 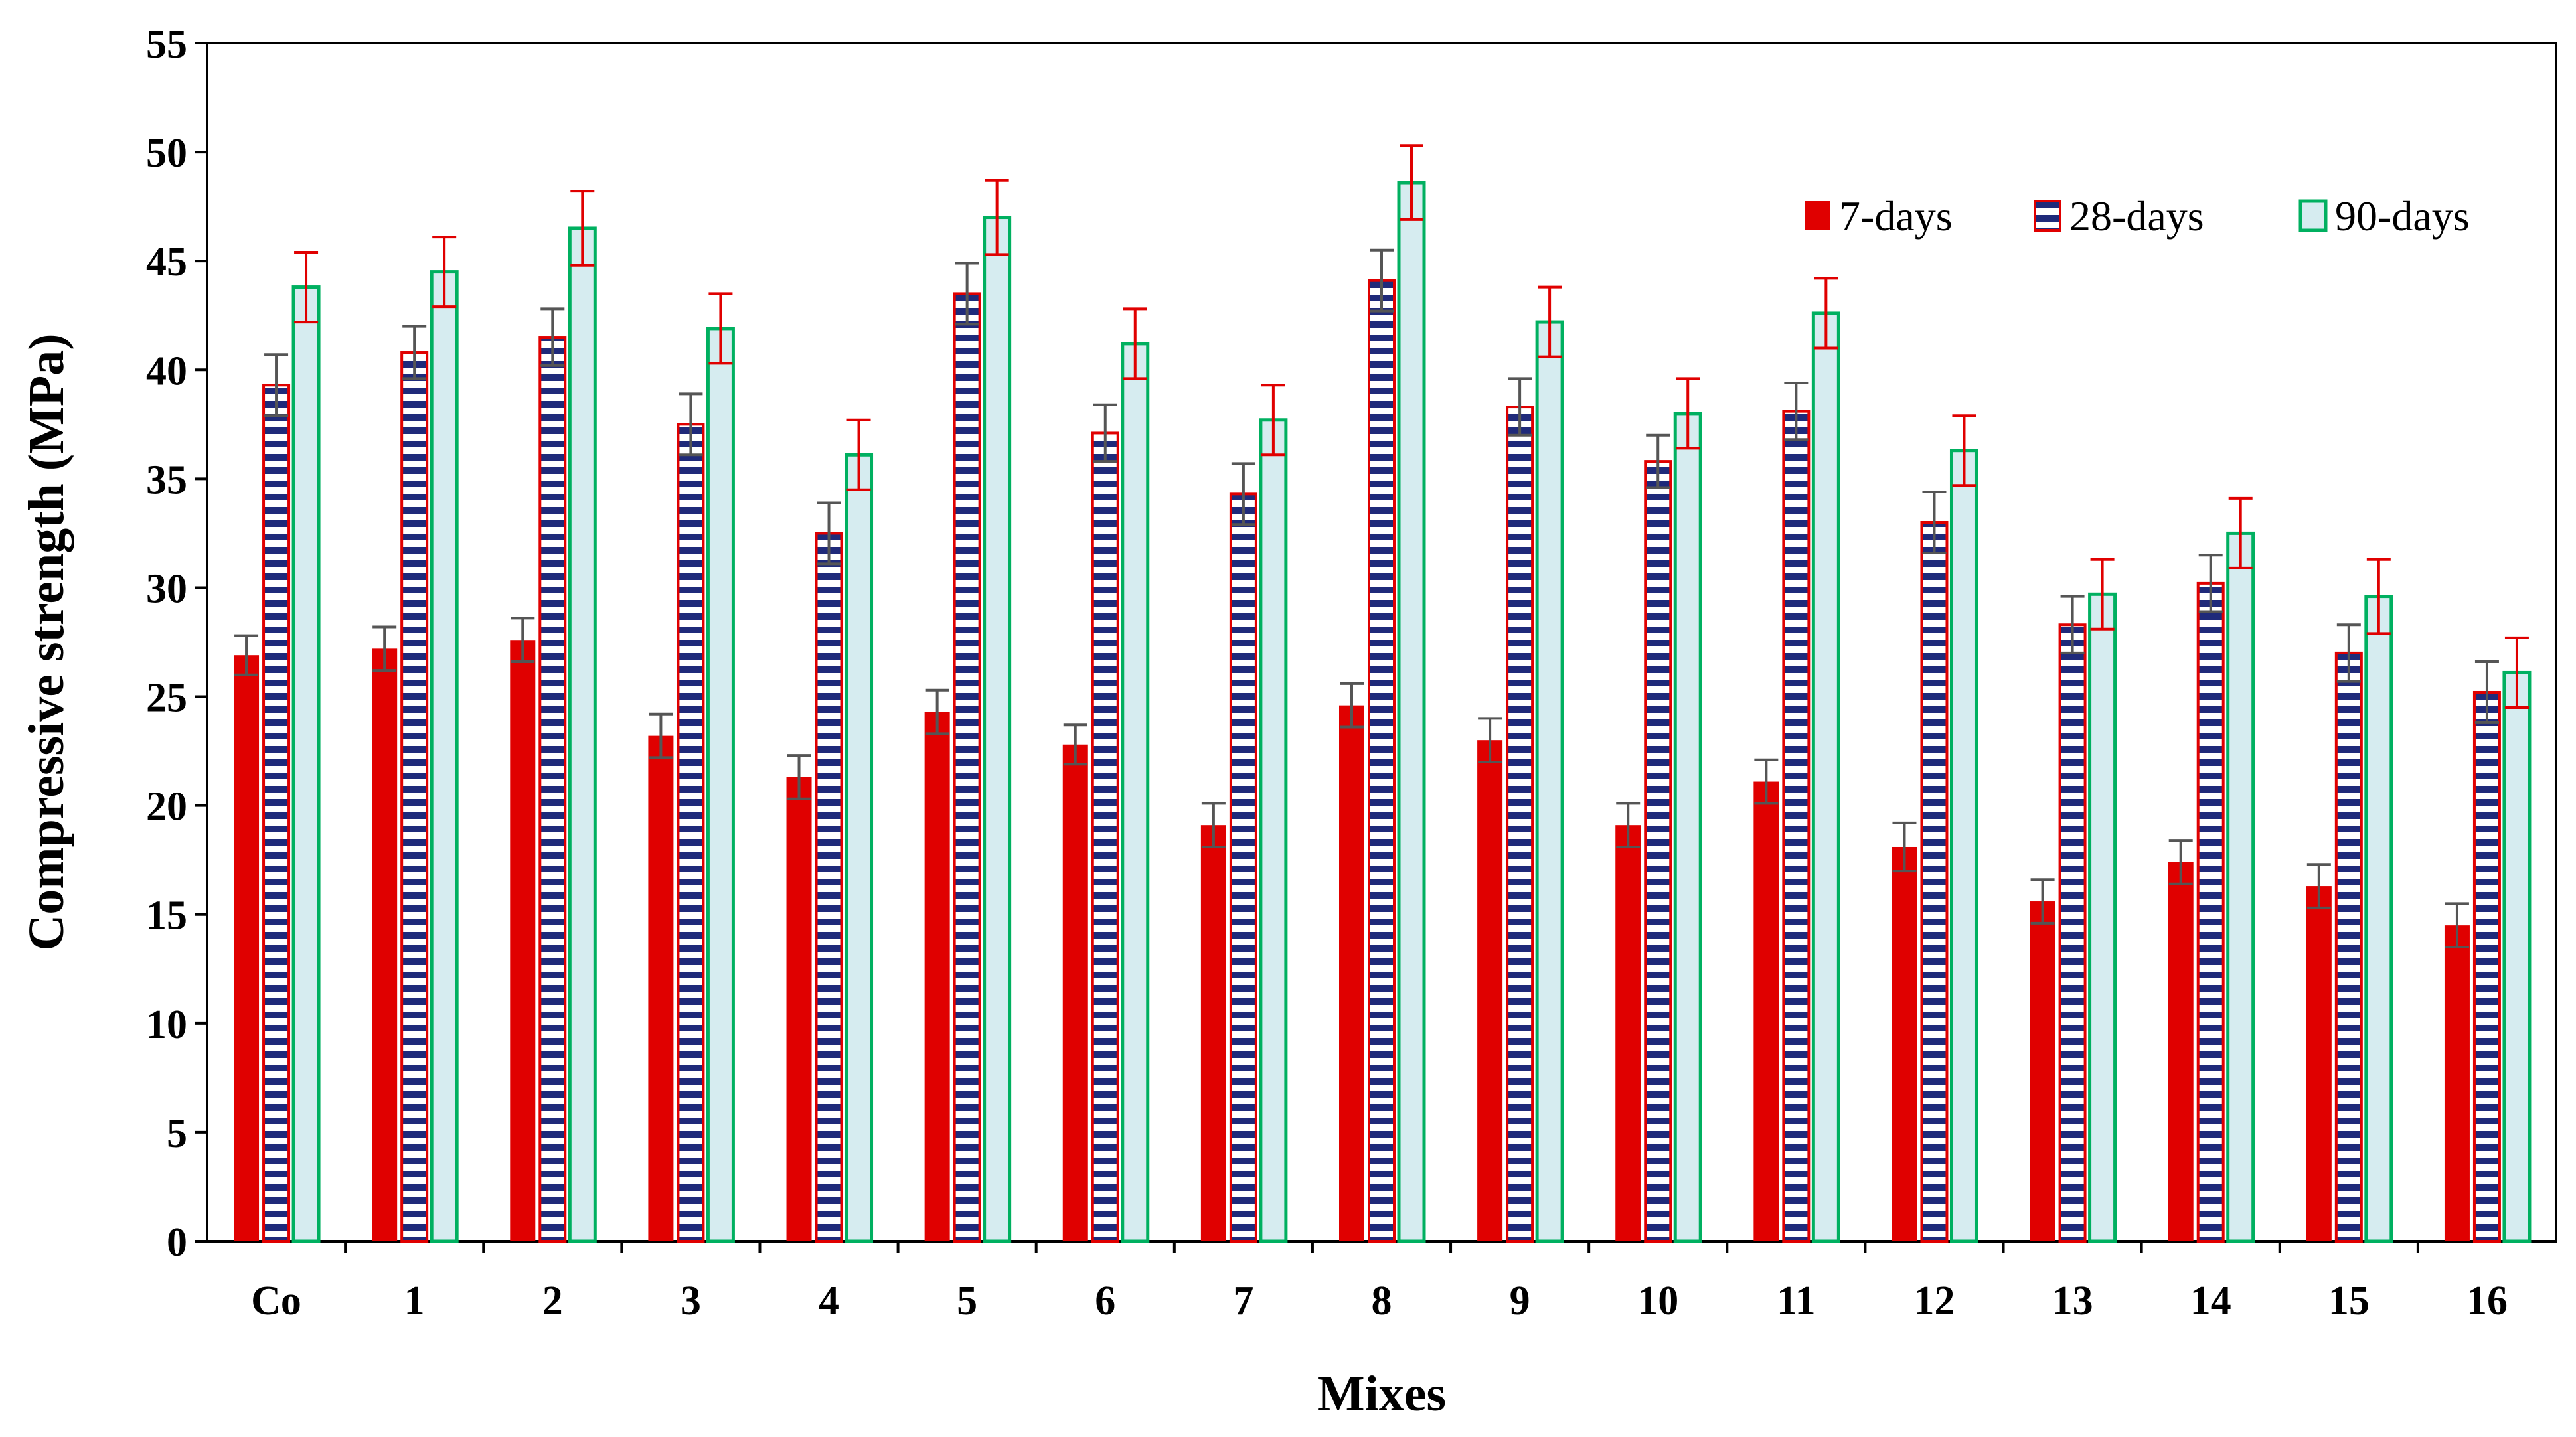 What do you see at coordinates (166, 807) in the screenshot?
I see `y-tick-label: 20` at bounding box center [166, 807].